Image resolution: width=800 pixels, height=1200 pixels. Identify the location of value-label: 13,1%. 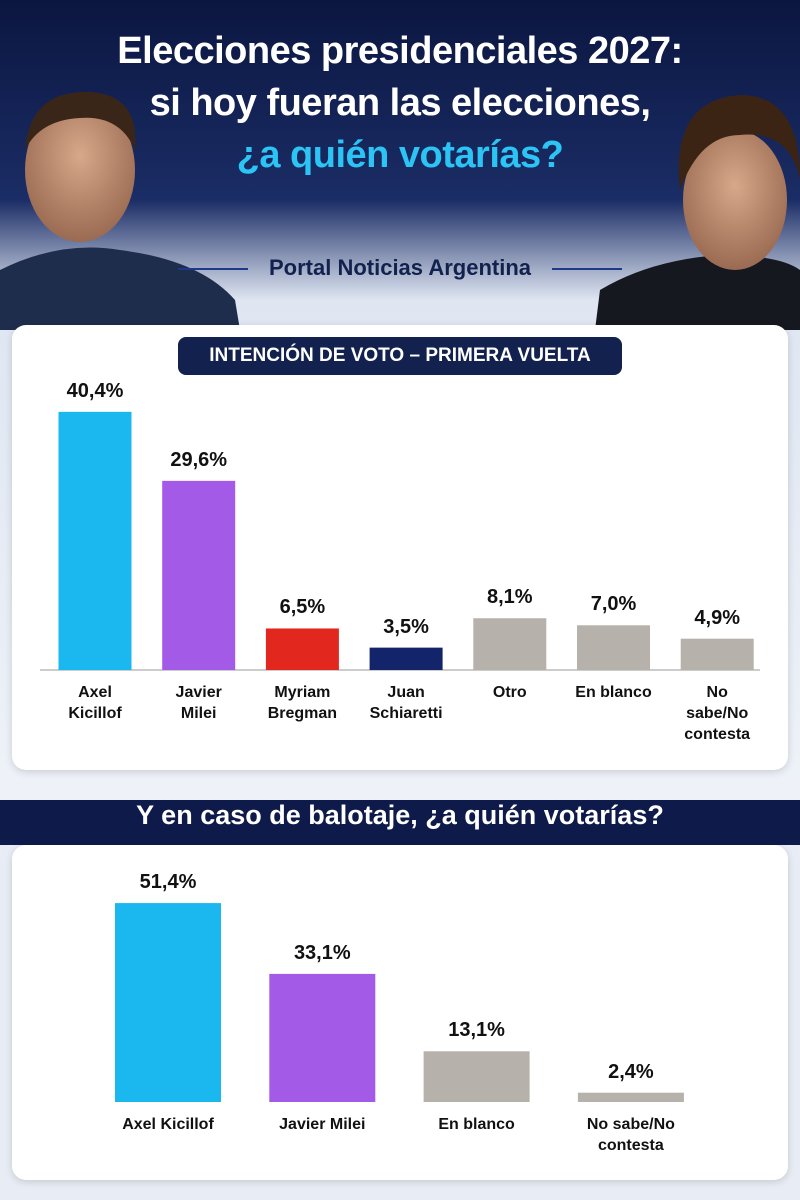
(476, 1030).